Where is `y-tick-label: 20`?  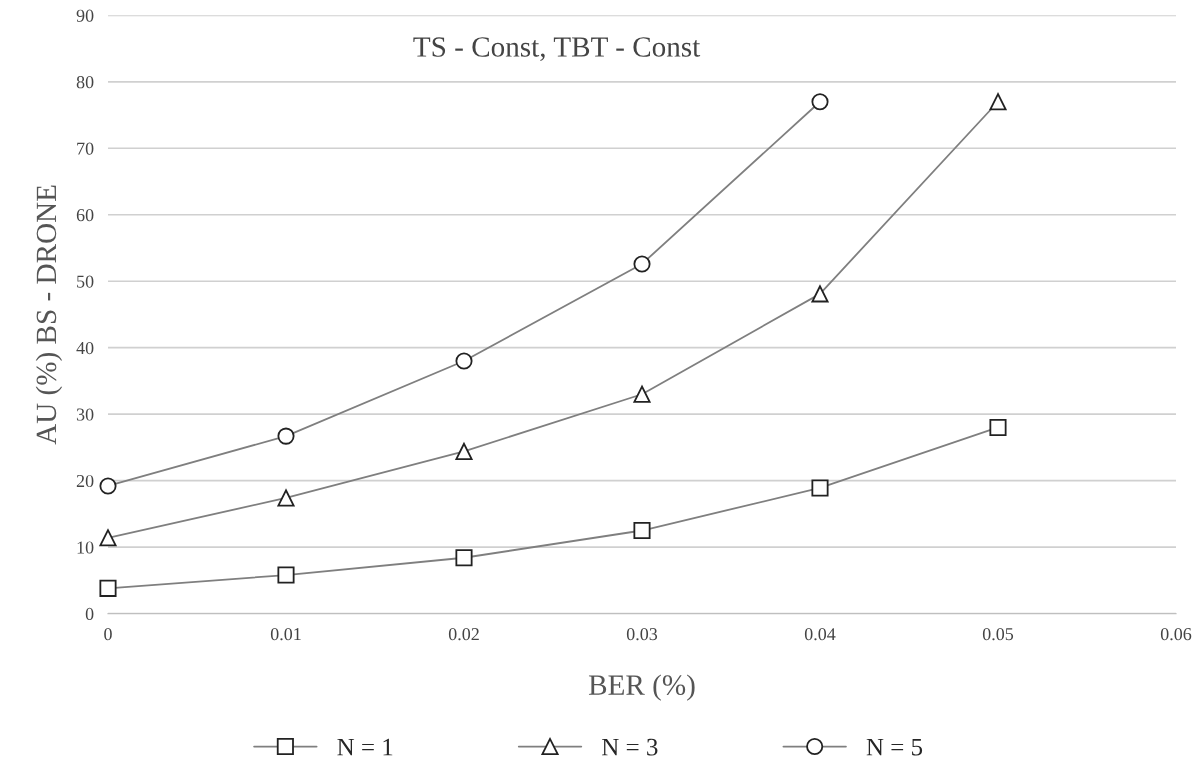
y-tick-label: 20 is located at coordinates (85, 481).